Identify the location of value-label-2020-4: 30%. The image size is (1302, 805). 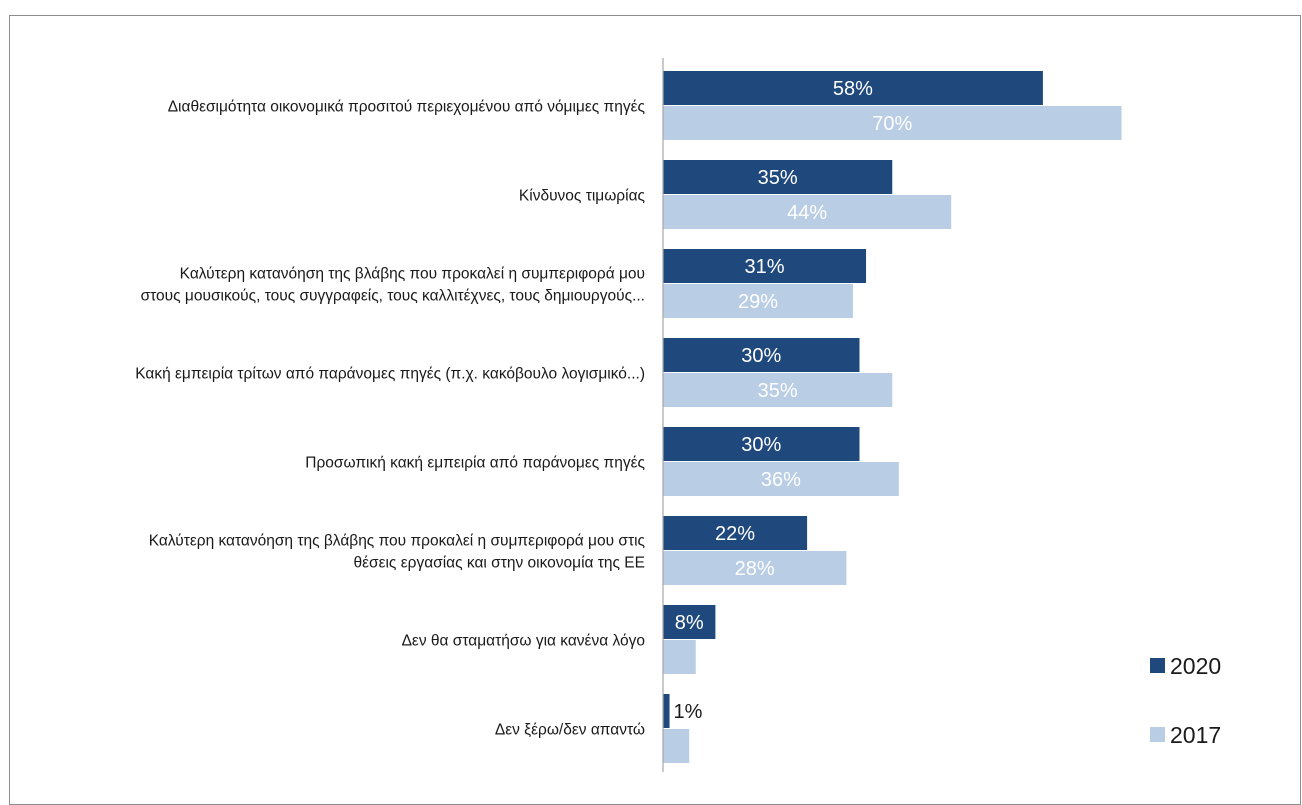
(761, 356).